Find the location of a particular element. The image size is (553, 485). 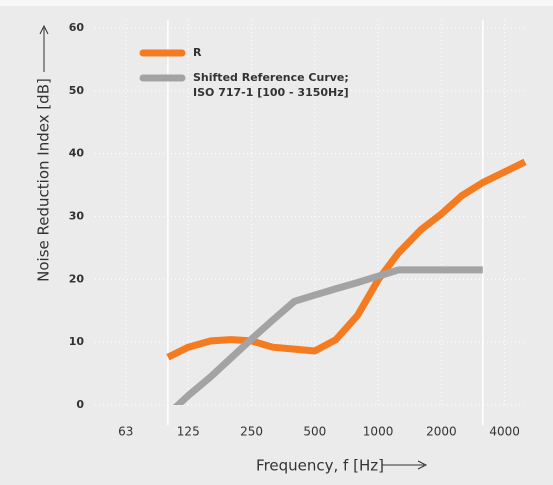

y-tick-label: 50 is located at coordinates (77, 90).